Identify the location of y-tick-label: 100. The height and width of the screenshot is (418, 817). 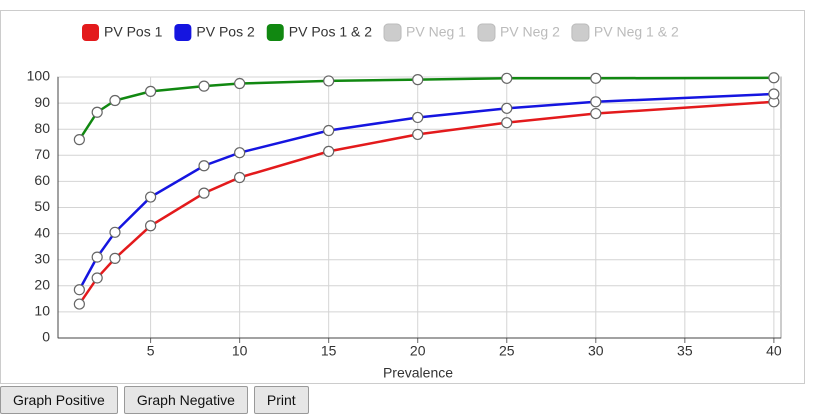
(39, 76).